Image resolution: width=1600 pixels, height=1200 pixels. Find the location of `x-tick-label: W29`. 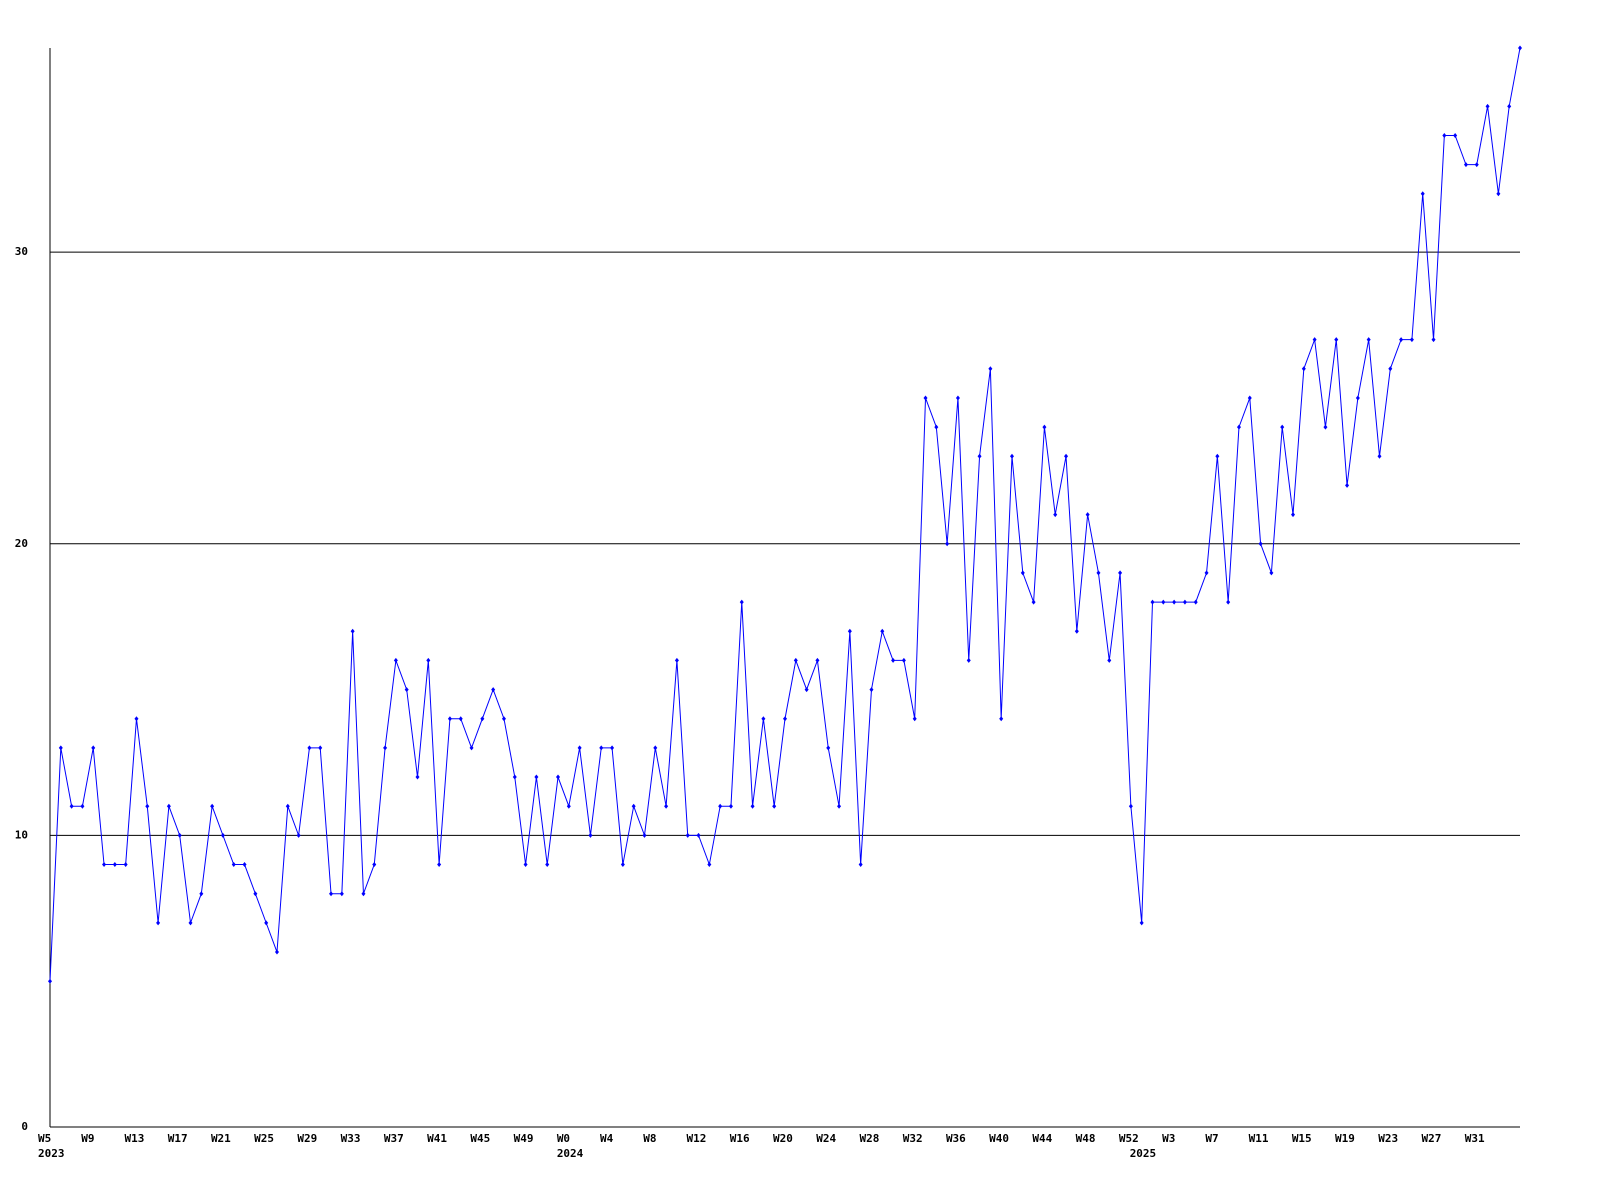

x-tick-label: W29 is located at coordinates (307, 1138).